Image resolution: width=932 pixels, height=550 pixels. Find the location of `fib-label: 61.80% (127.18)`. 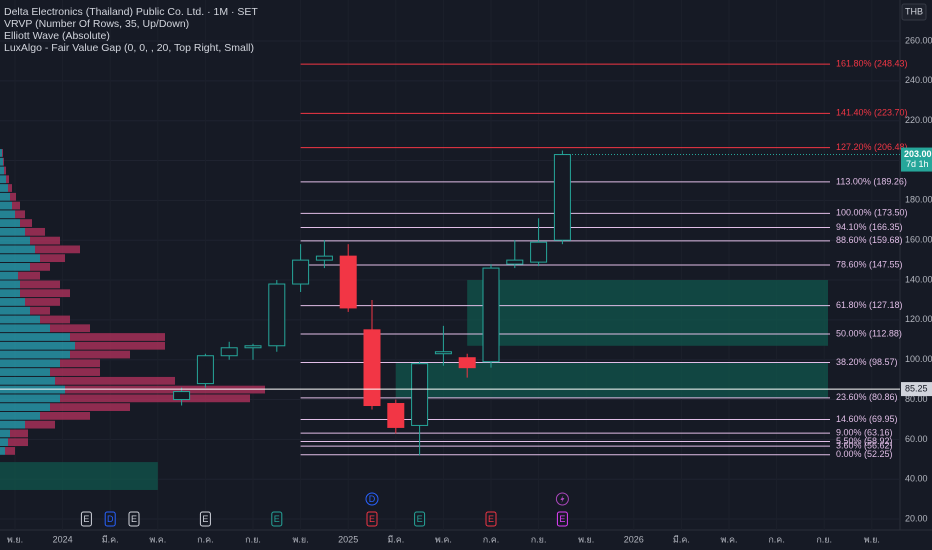

fib-label: 61.80% (127.18) is located at coordinates (869, 305).